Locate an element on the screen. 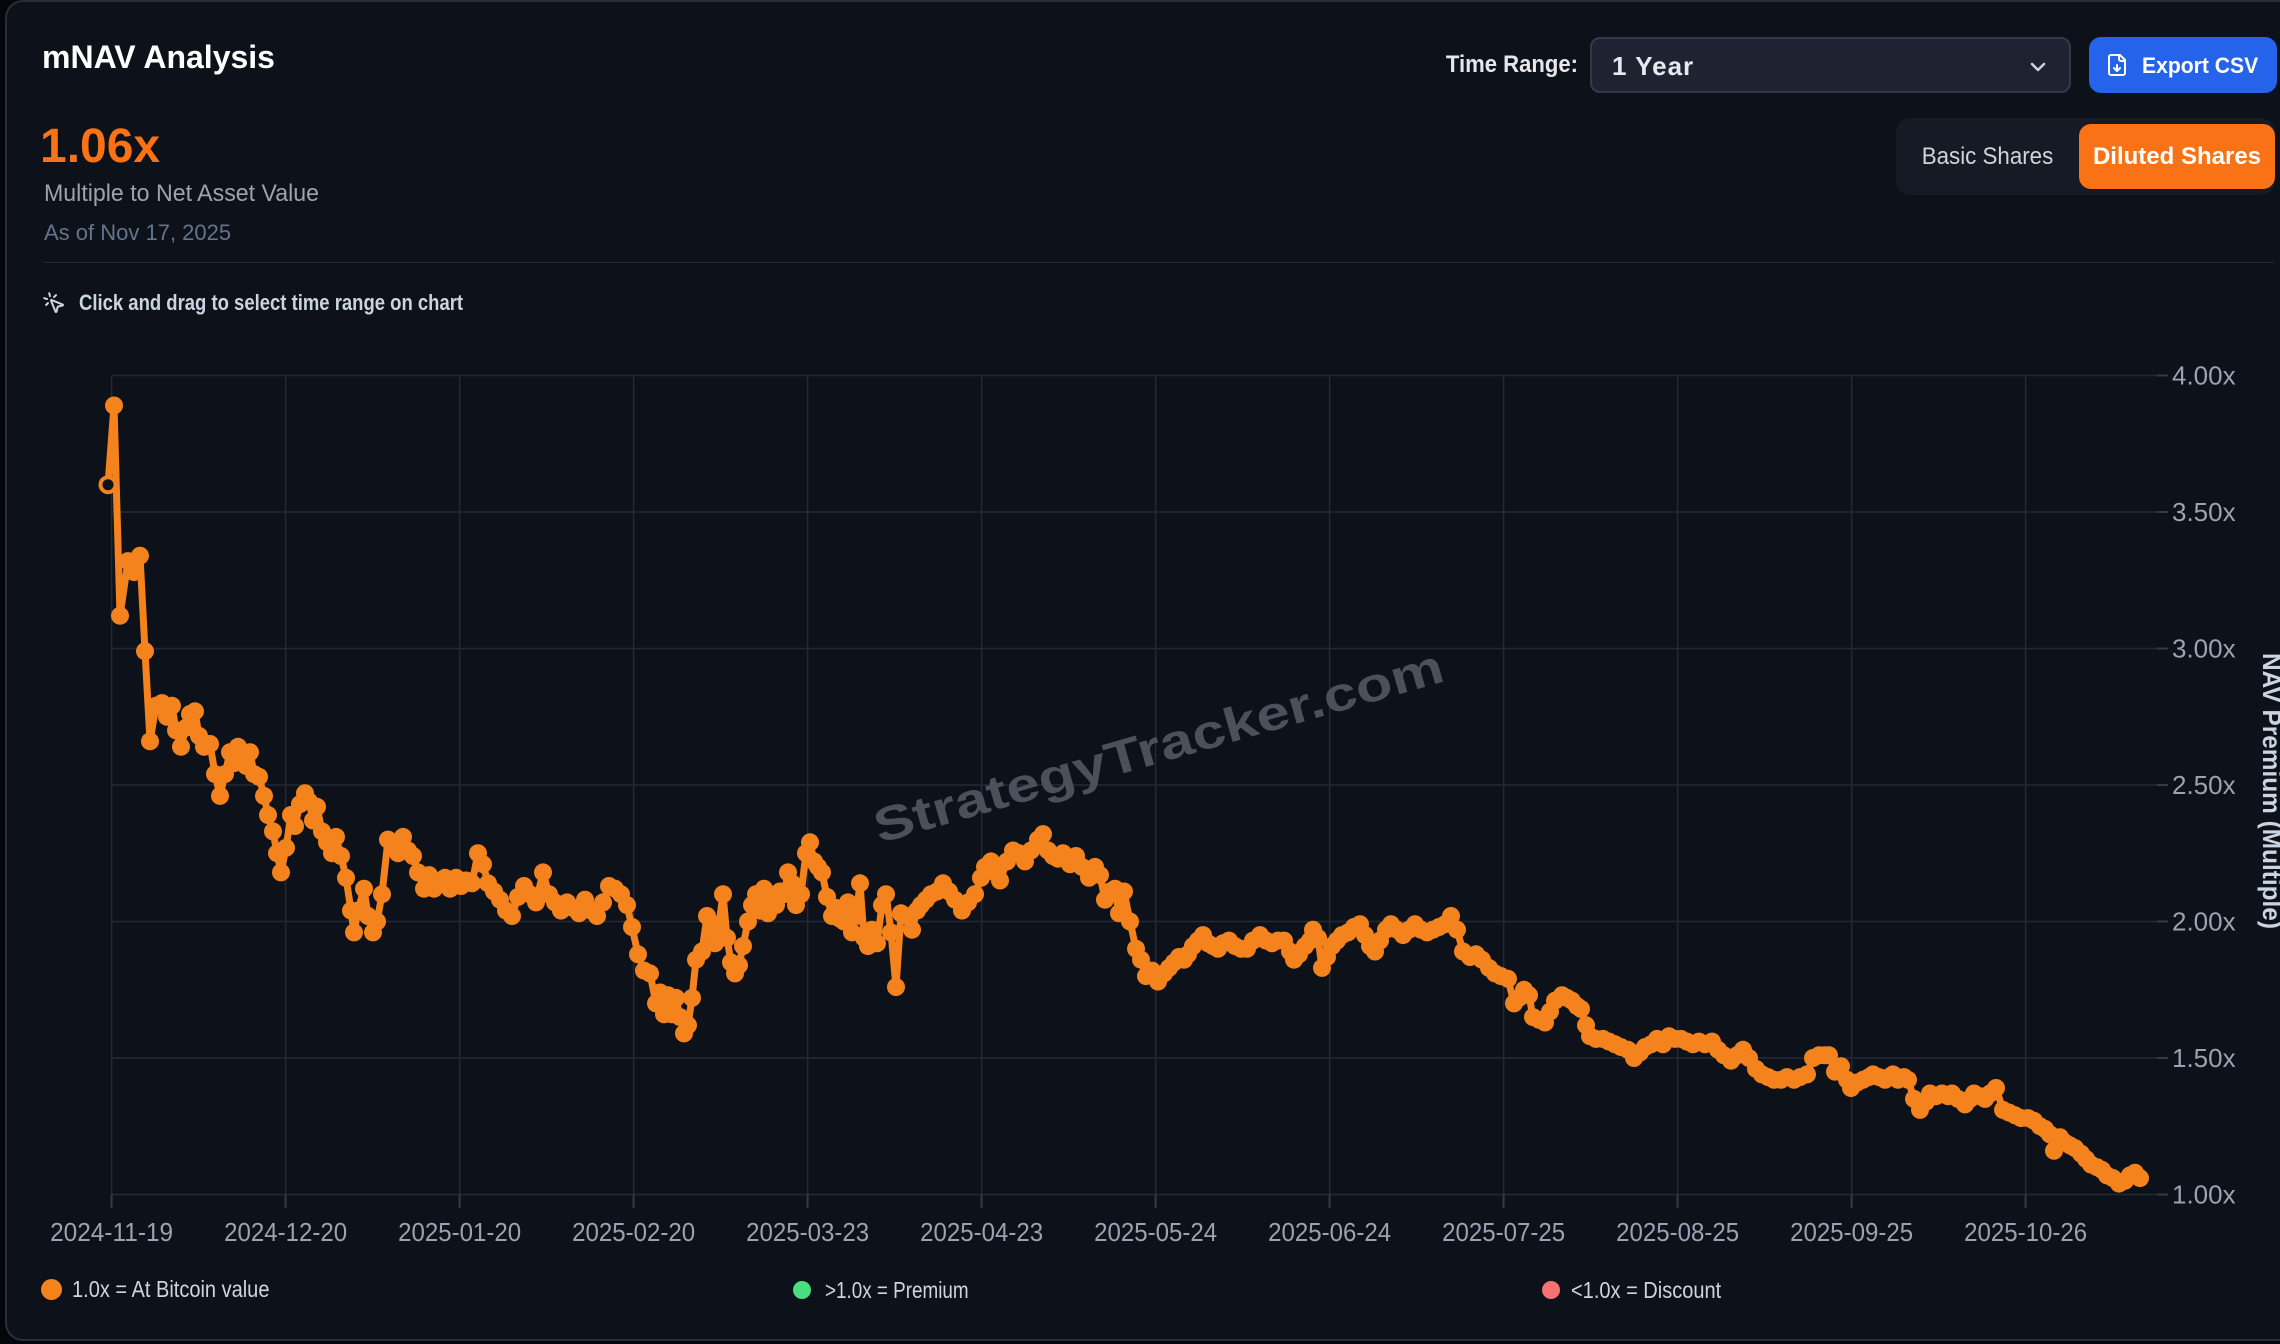 The width and height of the screenshot is (2280, 1344). svg-text: 2025-08-25 is located at coordinates (1677, 1232).